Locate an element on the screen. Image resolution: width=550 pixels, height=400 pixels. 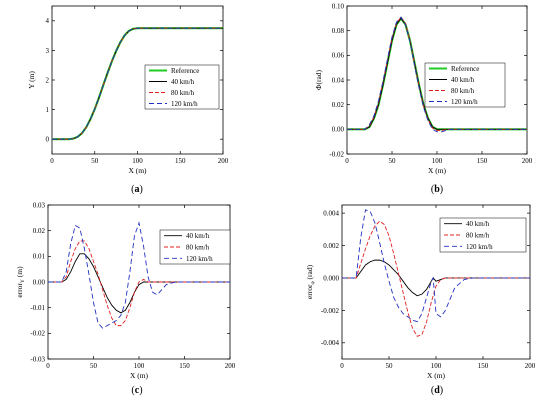
y-tick-label: 3 is located at coordinates (48, 51).